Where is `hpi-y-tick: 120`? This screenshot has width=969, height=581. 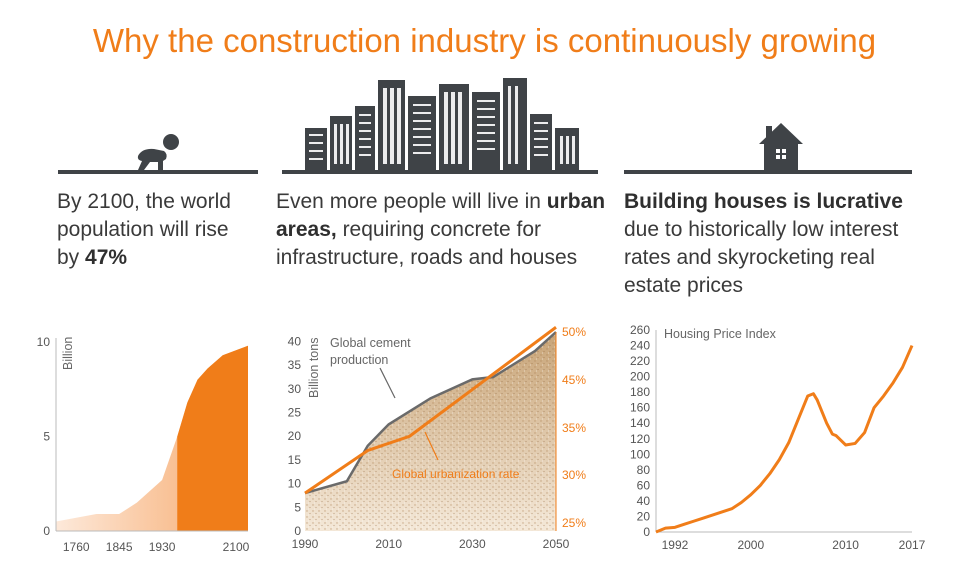 hpi-y-tick: 120 is located at coordinates (640, 439).